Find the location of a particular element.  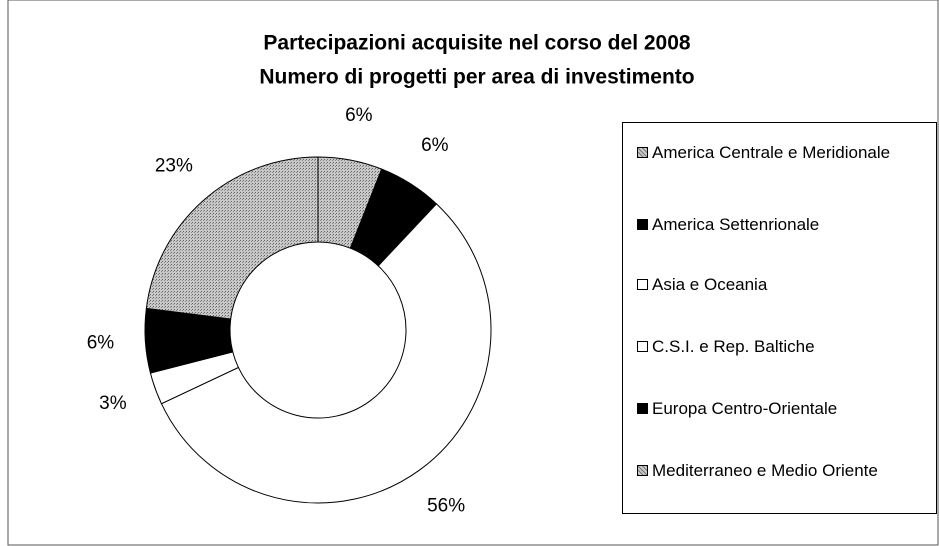

legend-label: Asia e Oceania is located at coordinates (710, 284).